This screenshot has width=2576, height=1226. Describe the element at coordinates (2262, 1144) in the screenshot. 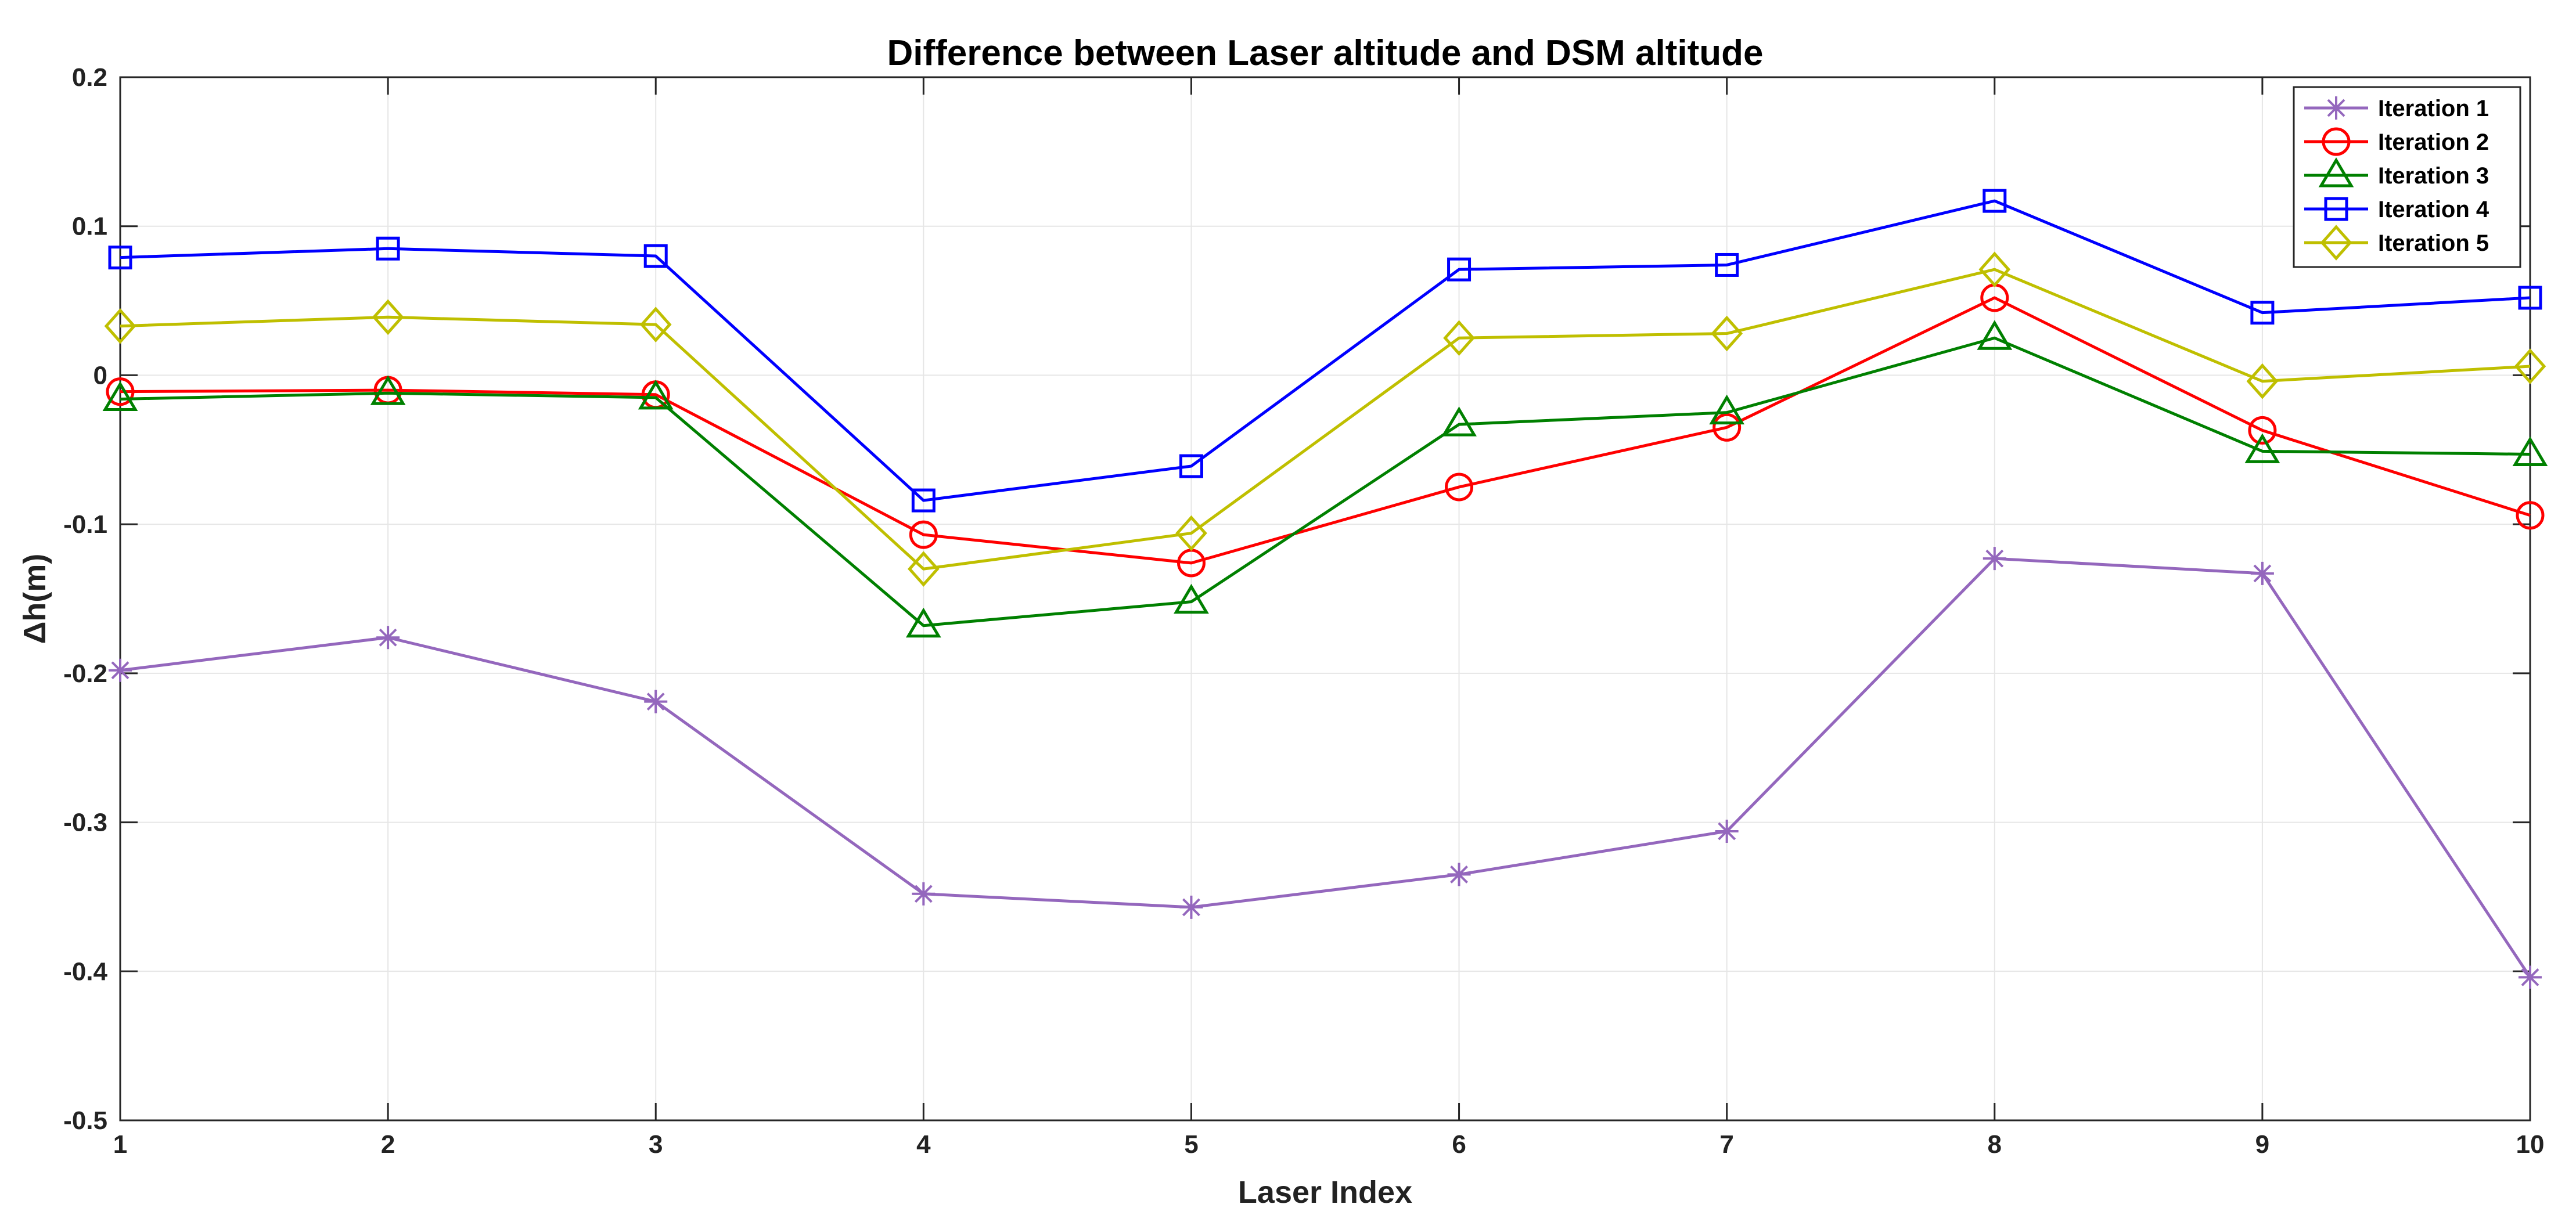

I see `x-tick-label: 9` at that location.